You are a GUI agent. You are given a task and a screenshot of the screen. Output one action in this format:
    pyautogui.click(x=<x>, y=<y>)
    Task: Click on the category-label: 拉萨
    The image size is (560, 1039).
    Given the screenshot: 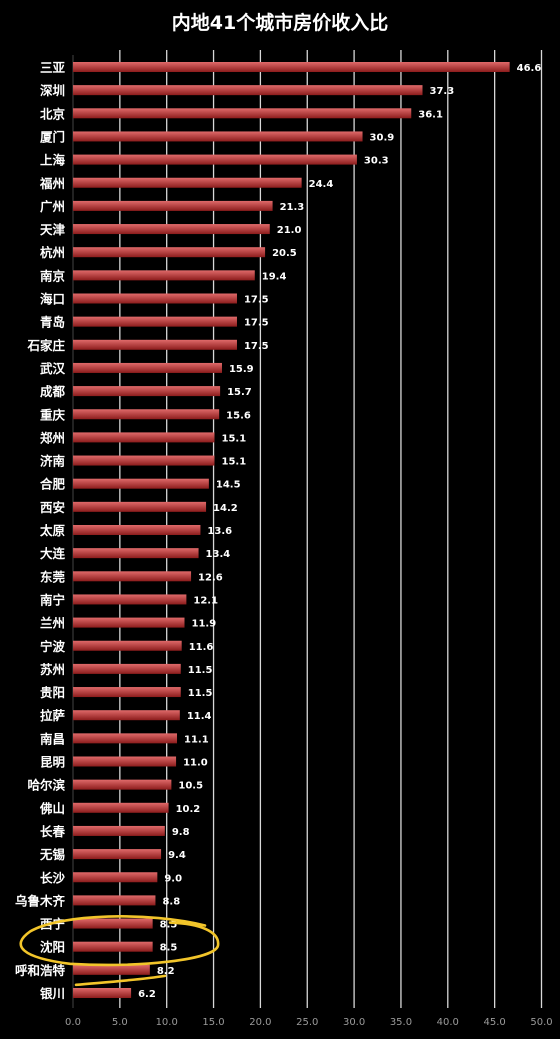 What is the action you would take?
    pyautogui.click(x=53, y=715)
    